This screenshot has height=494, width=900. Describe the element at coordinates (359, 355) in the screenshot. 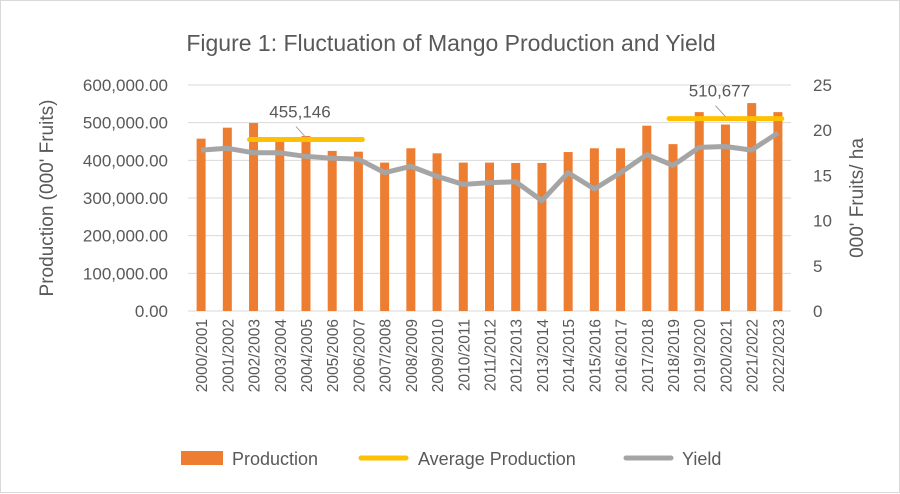

I see `x-tick-label: 2006/2007` at that location.